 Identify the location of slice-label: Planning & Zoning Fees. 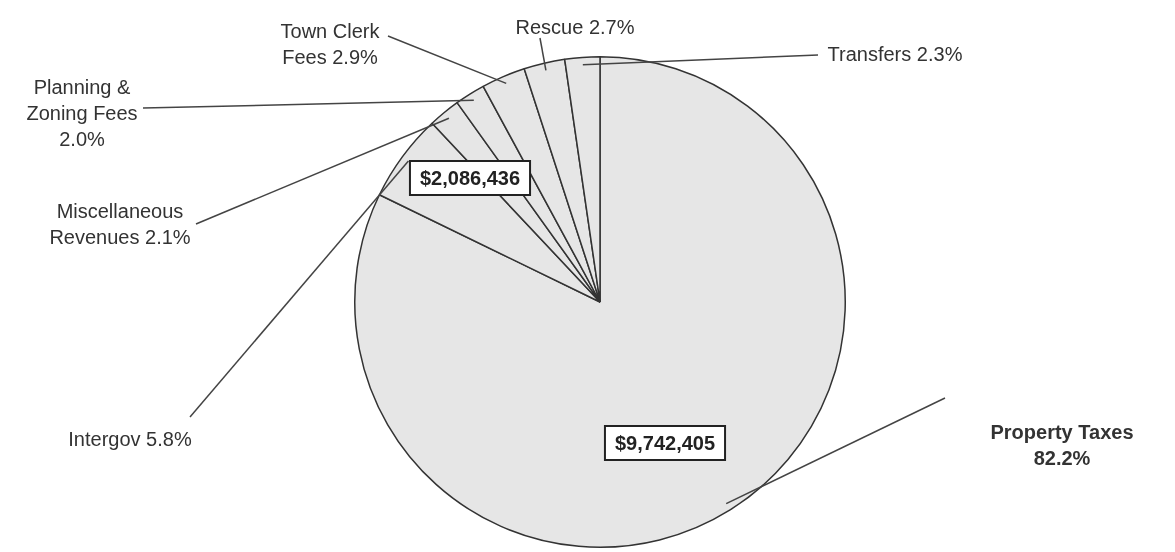
(82, 99).